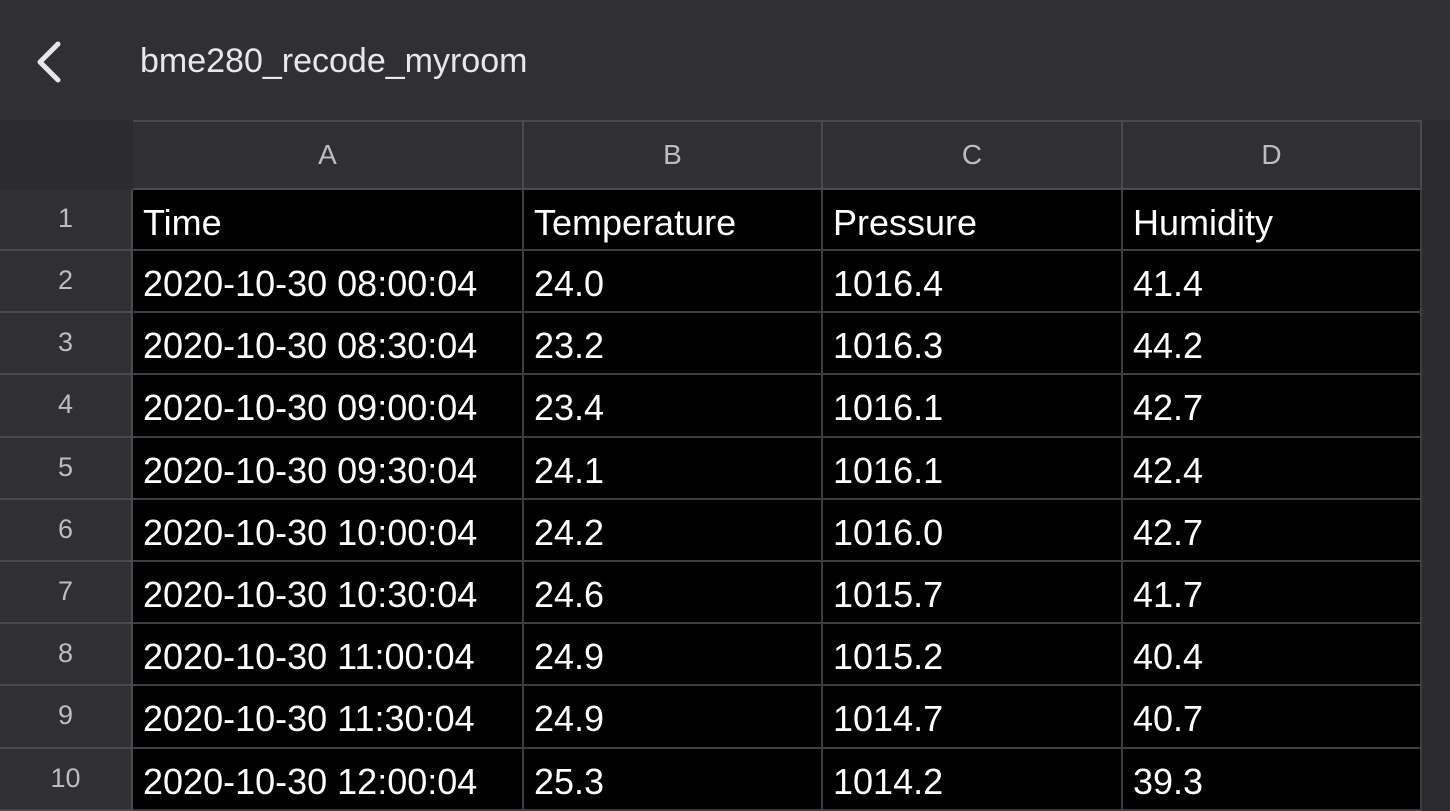 Image resolution: width=1450 pixels, height=811 pixels. Describe the element at coordinates (973, 282) in the screenshot. I see `cell: 1016.4` at that location.